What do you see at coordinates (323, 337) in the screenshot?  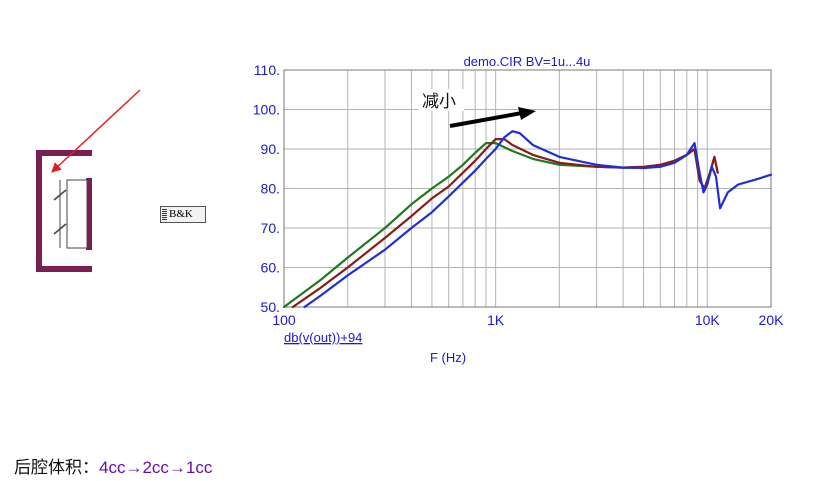 I see `y-axis-label: db(v(out))+94` at bounding box center [323, 337].